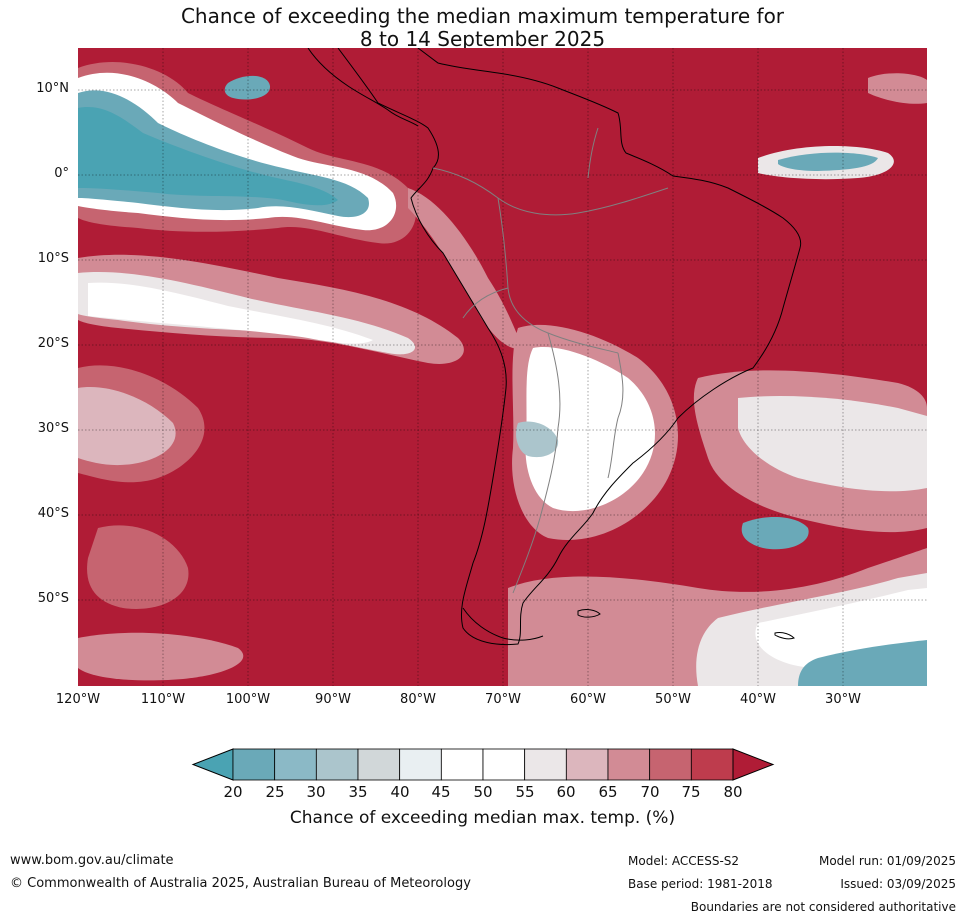 Image resolution: width=965 pixels, height=919 pixels. What do you see at coordinates (525, 792) in the screenshot?
I see `colorbar-tick-55: 55` at bounding box center [525, 792].